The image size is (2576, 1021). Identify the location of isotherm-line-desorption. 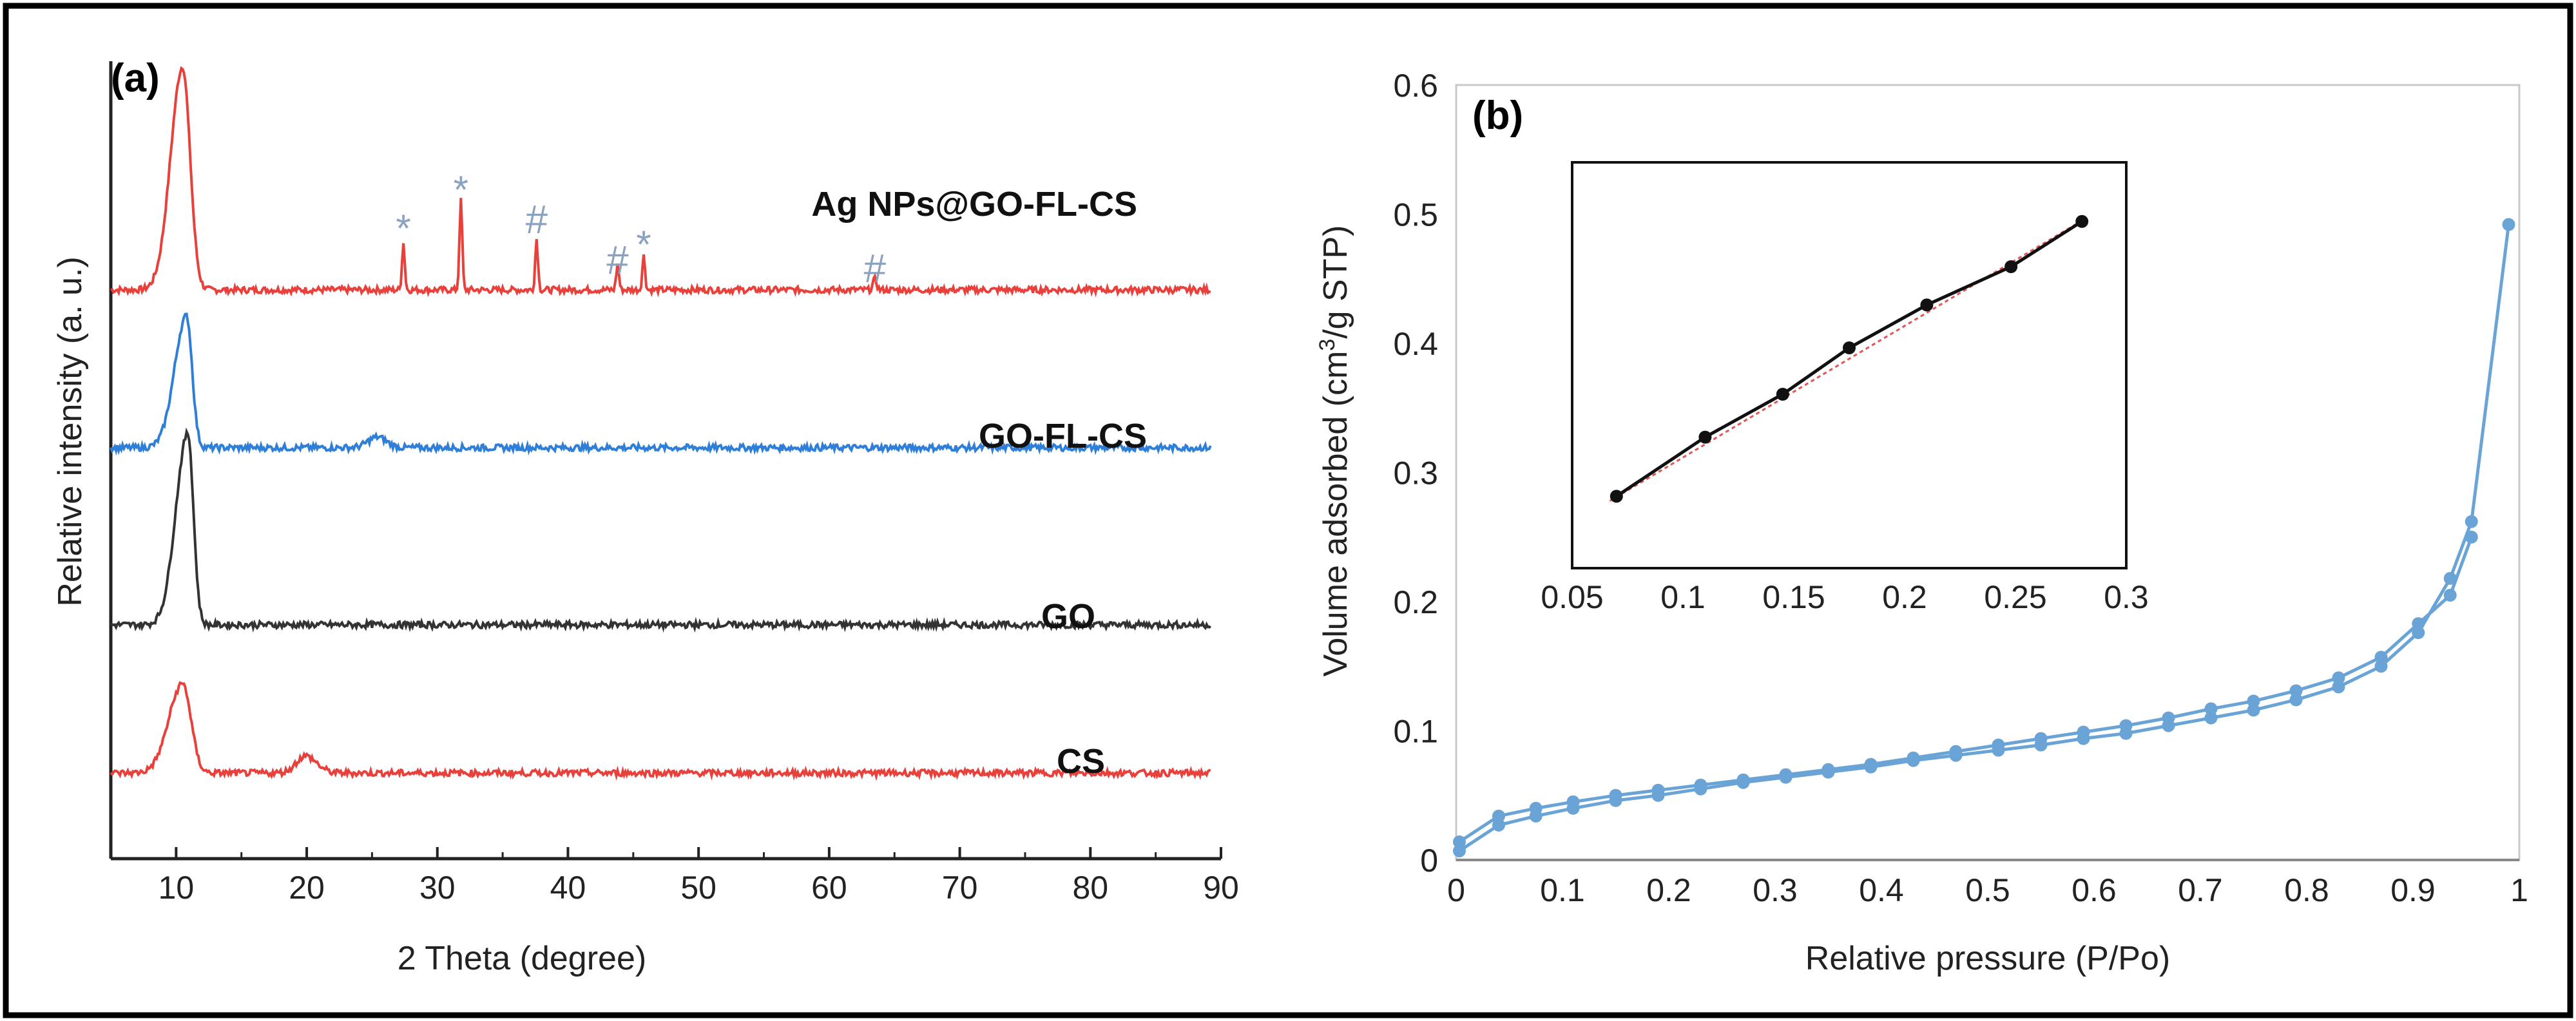
(1966, 689).